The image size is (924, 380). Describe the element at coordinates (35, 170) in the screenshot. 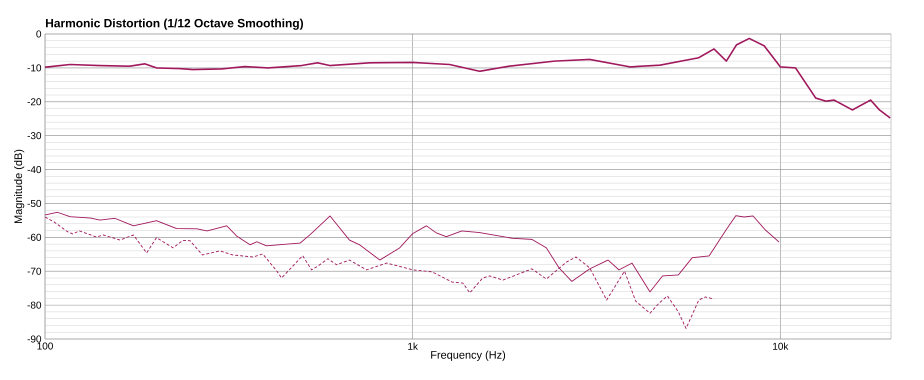

I see `y-tick-label: -40` at that location.